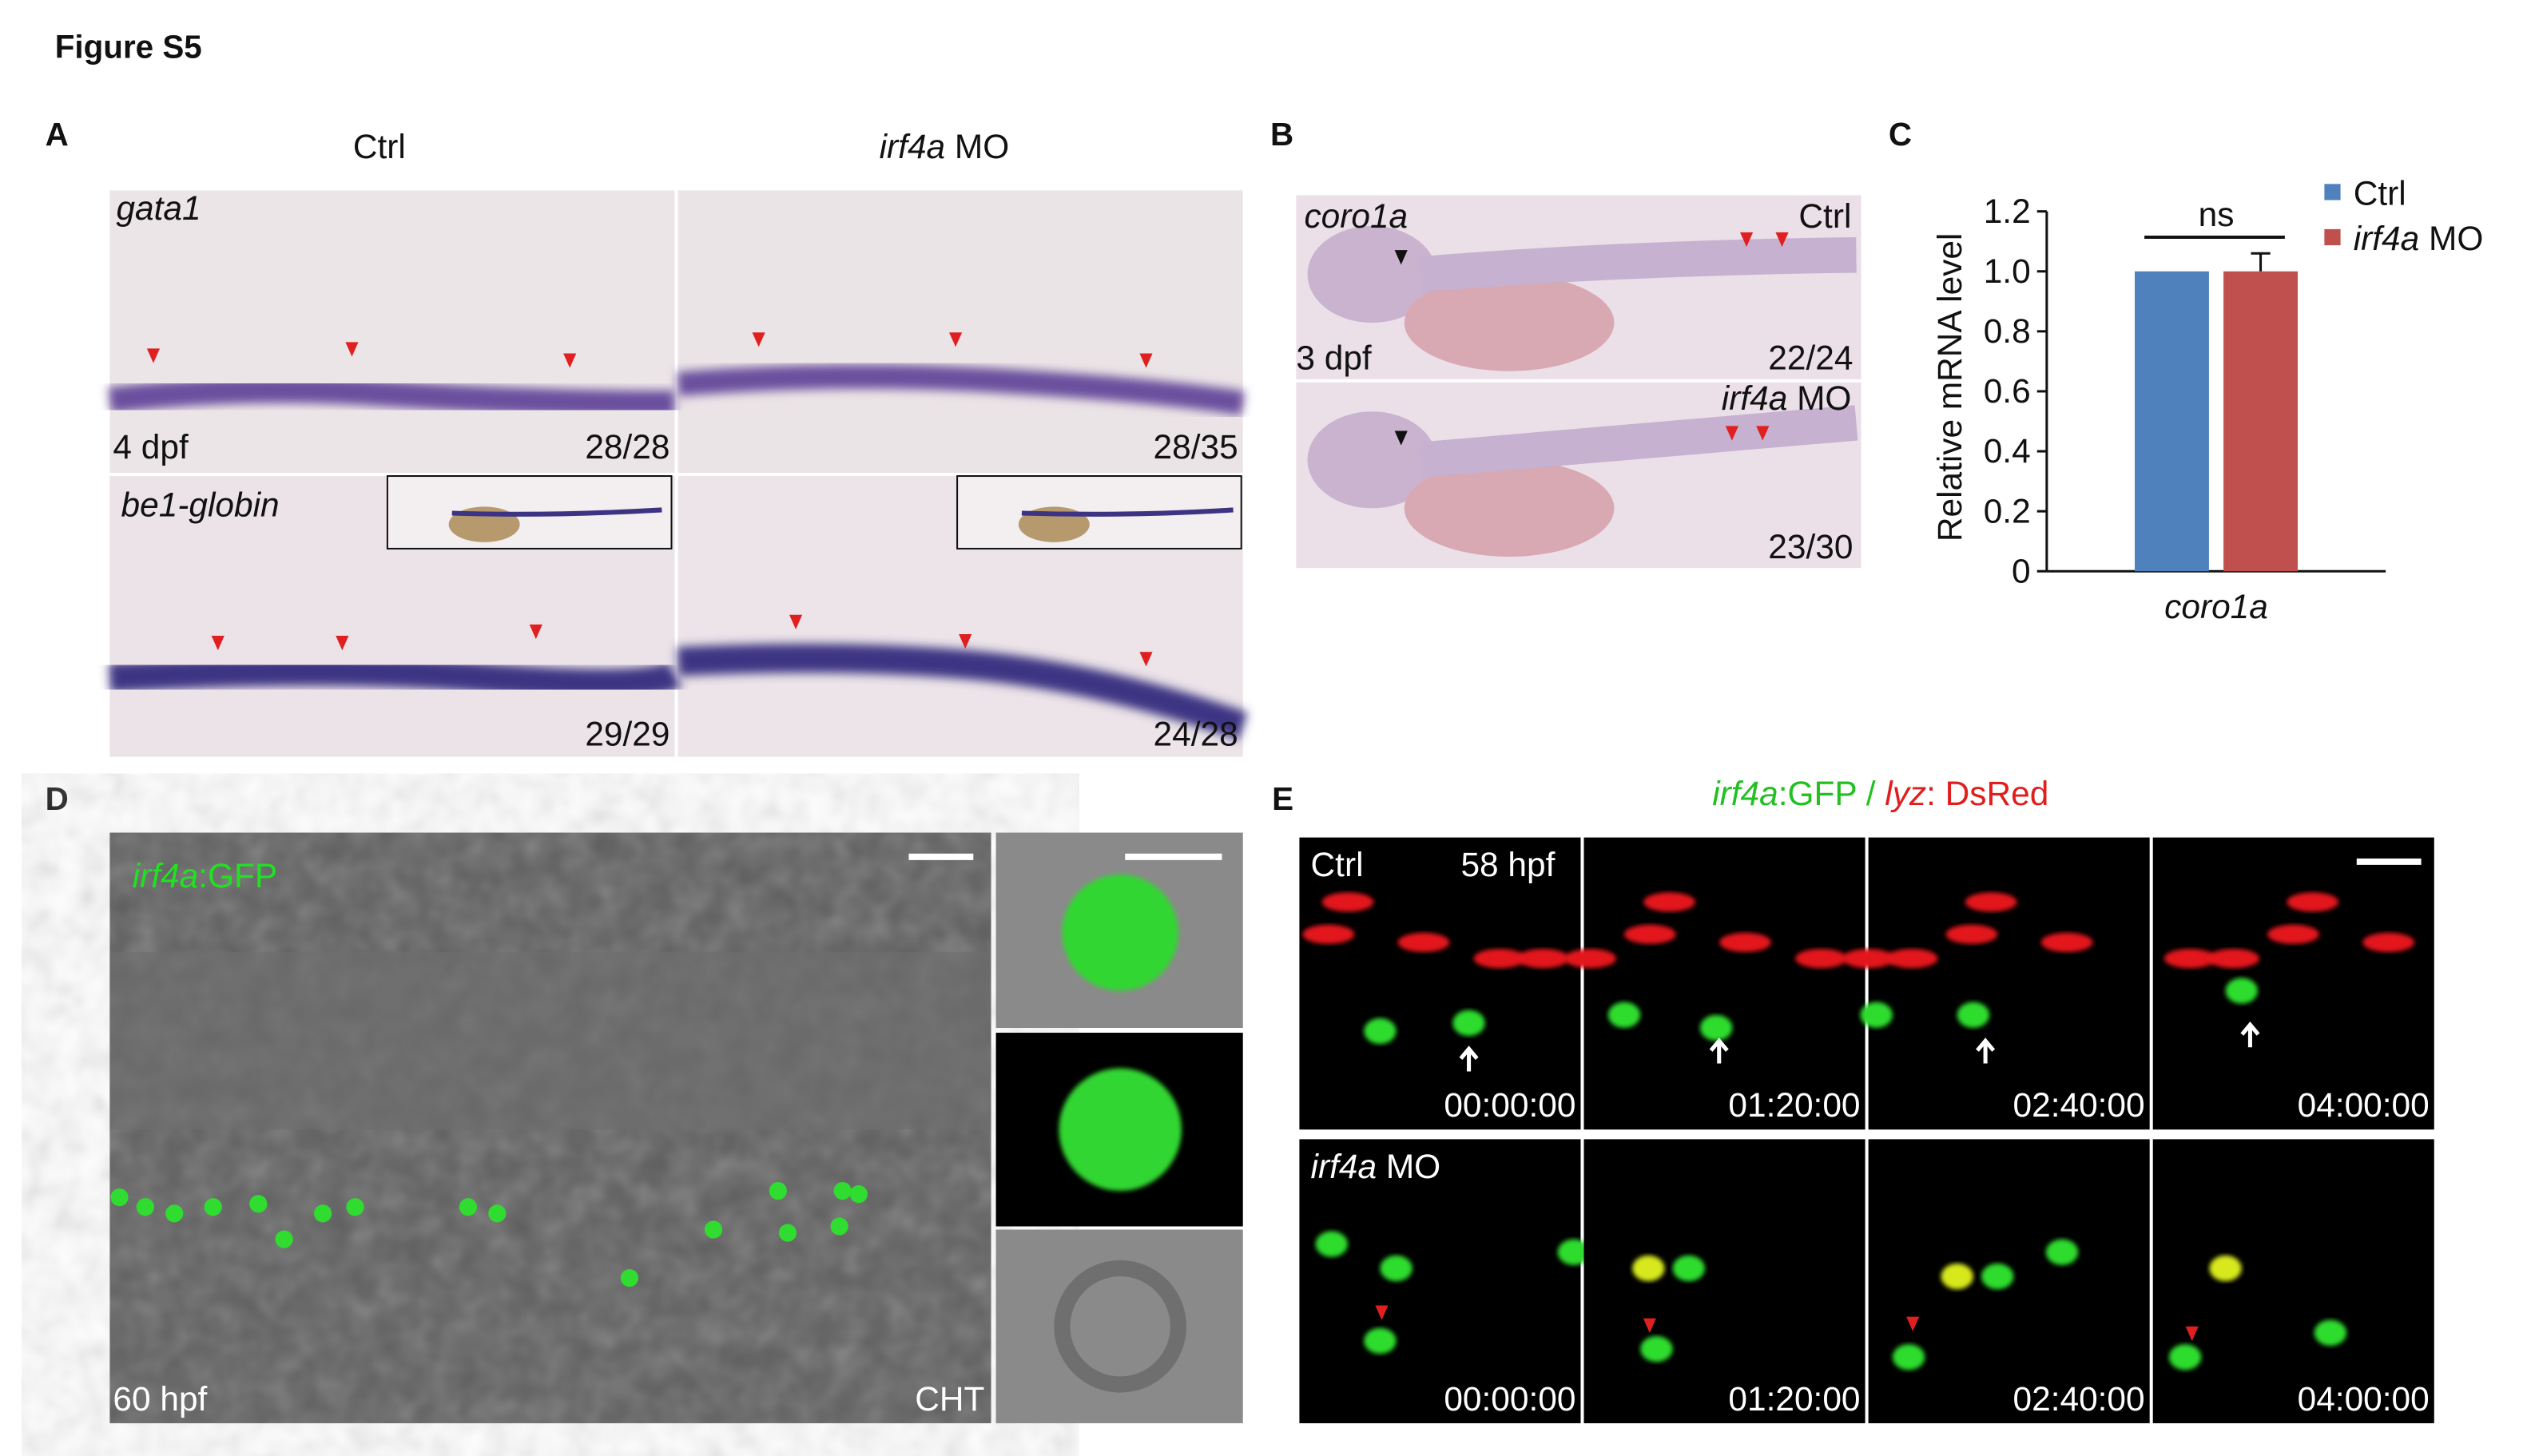 The image size is (2531, 1456). Describe the element at coordinates (2007, 331) in the screenshot. I see `y-tick-label: 0.8` at that location.